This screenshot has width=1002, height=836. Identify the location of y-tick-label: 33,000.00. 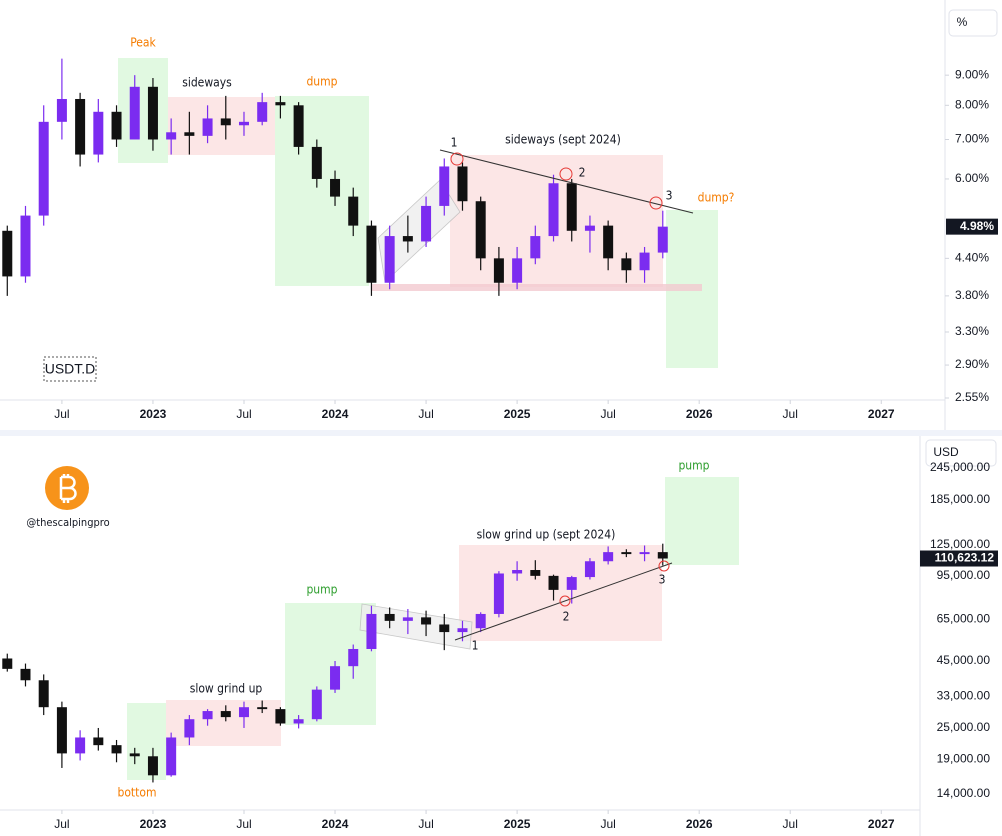
(964, 696).